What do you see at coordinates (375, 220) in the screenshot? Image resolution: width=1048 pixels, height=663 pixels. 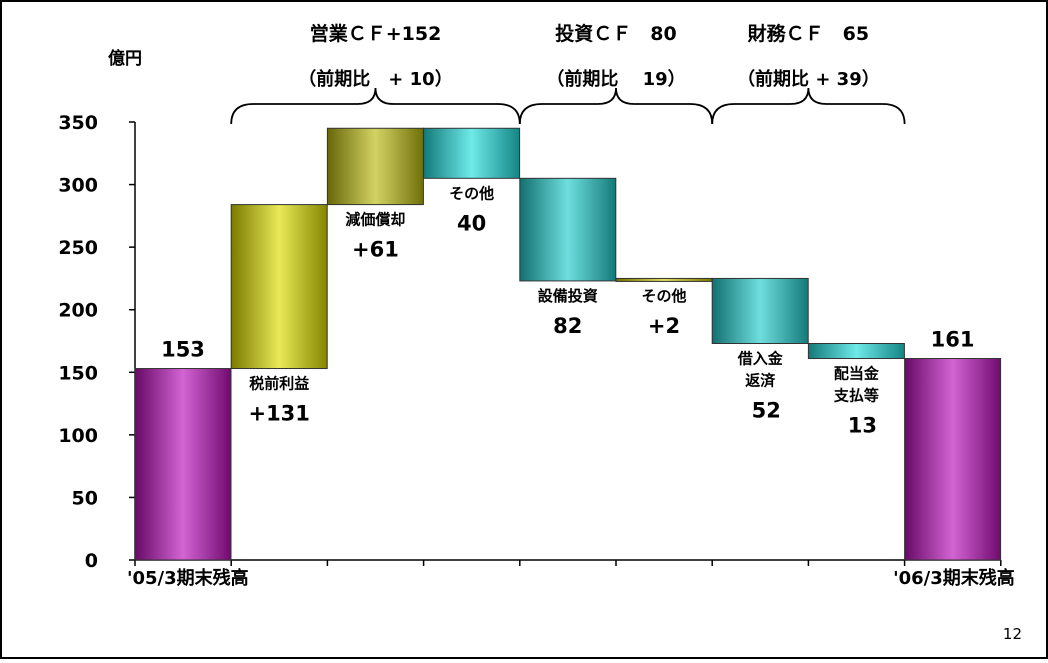 I see `bar-category-label: 減価償却` at bounding box center [375, 220].